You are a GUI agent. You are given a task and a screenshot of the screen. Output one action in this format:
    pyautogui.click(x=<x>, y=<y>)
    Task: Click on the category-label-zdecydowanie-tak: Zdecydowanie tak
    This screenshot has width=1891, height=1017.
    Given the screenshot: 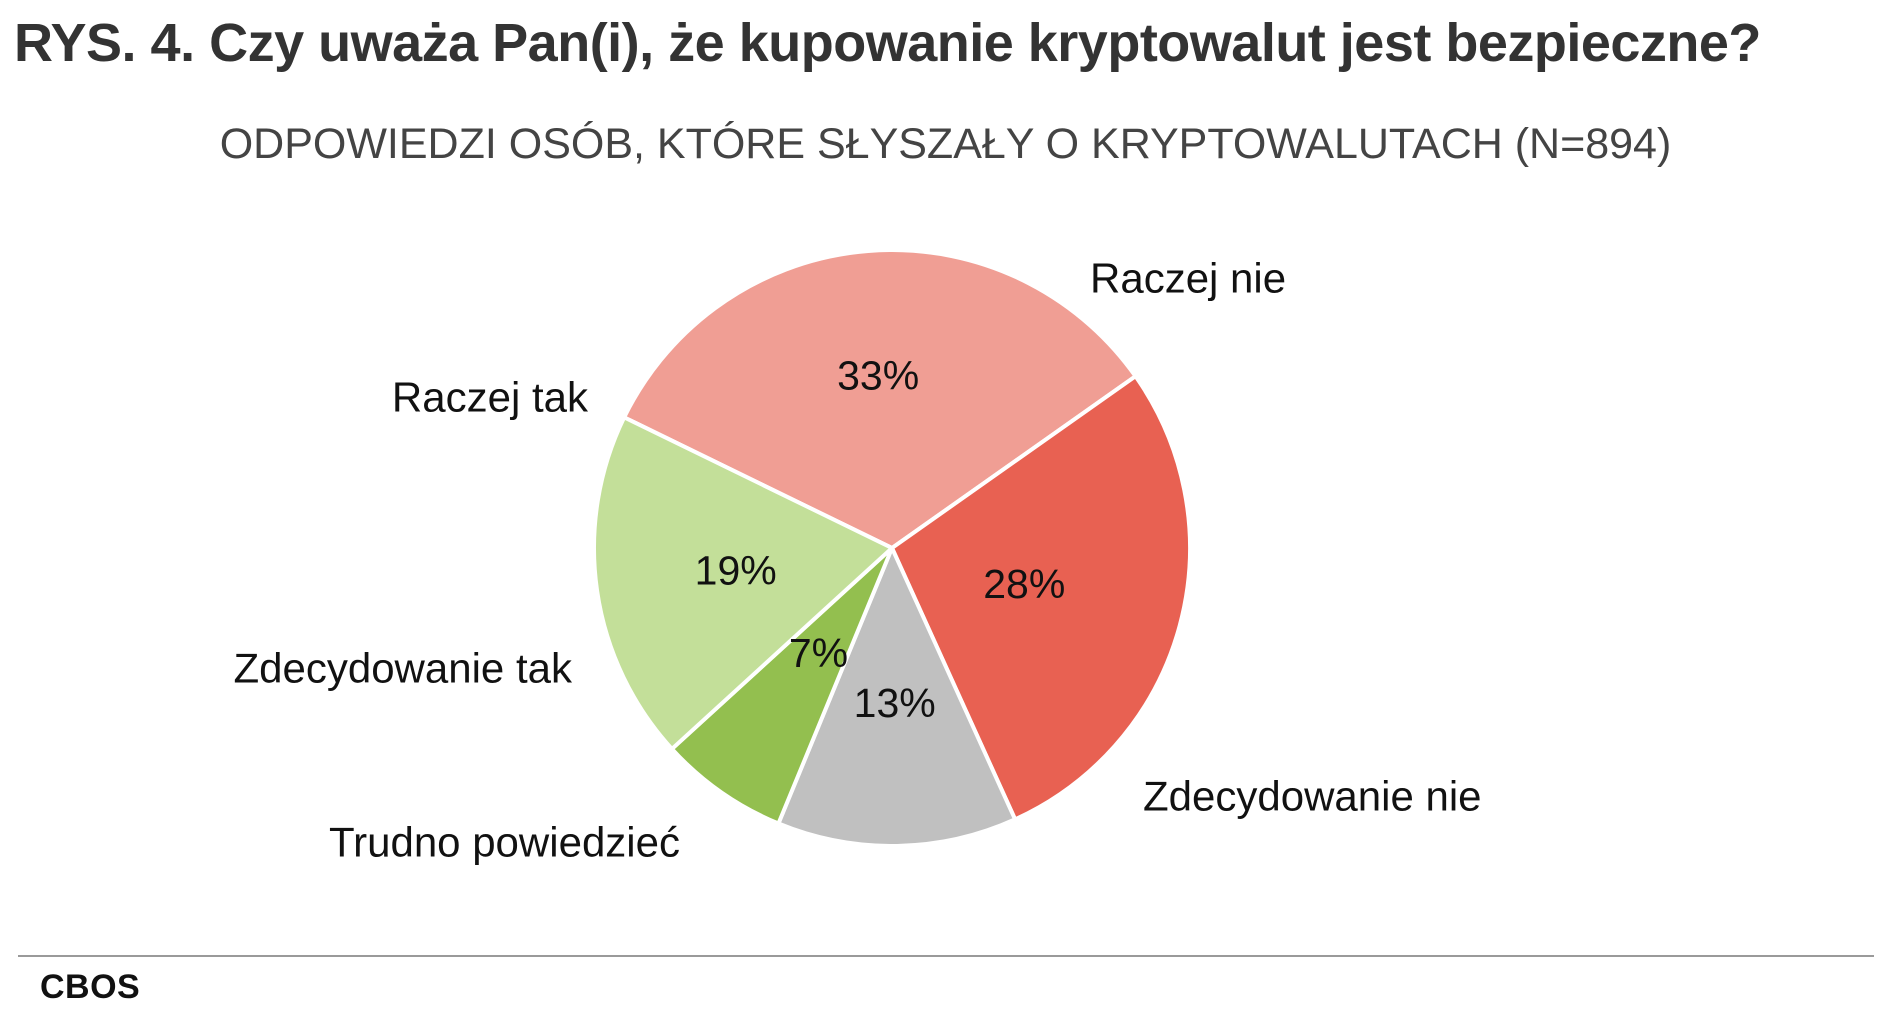 What is the action you would take?
    pyautogui.click(x=403, y=668)
    